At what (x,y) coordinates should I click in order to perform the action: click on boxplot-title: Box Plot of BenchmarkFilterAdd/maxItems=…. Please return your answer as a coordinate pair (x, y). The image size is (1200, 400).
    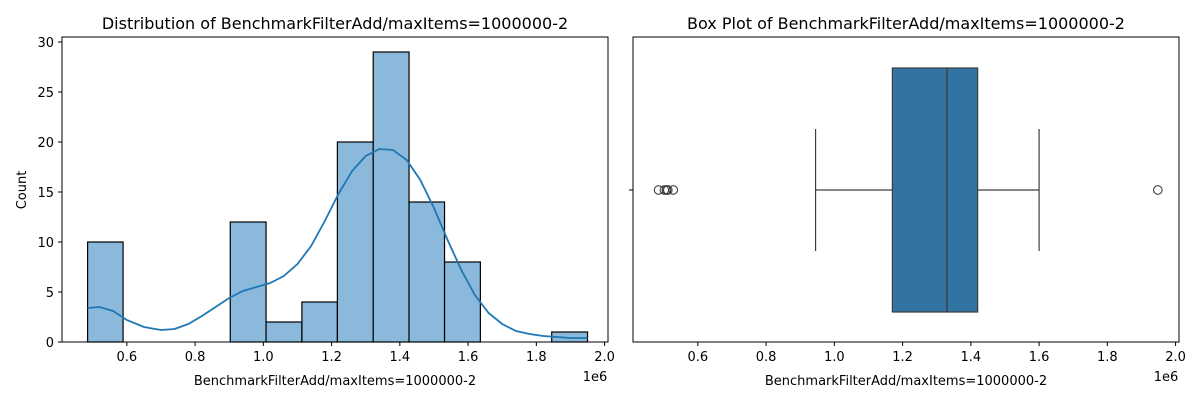
    Looking at the image, I should click on (906, 23).